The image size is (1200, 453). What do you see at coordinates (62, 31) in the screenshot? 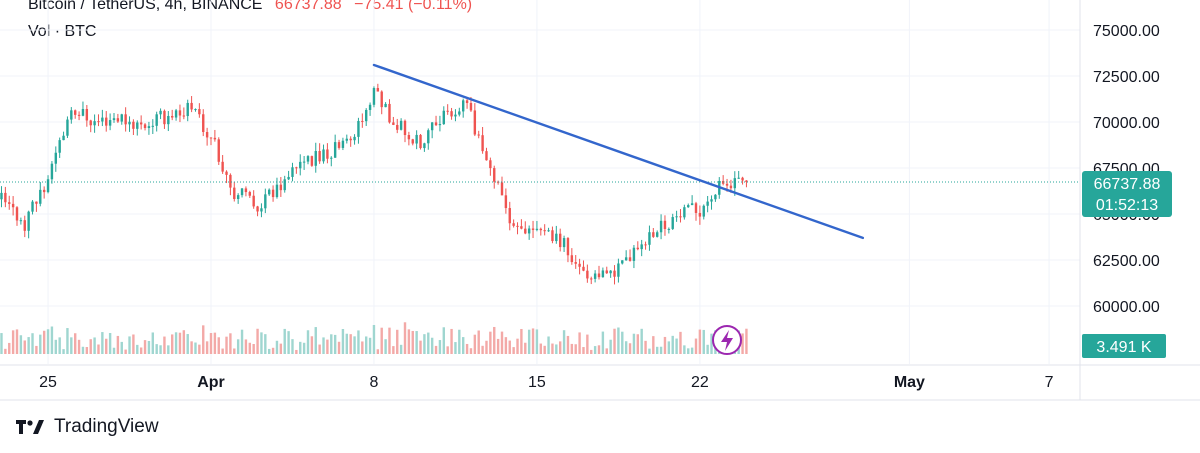
I see `volume-legend: Vol · BTC` at bounding box center [62, 31].